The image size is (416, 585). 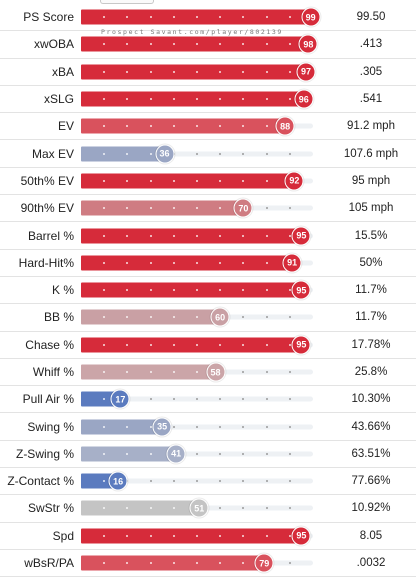 I want to click on stat-row-spd: Spd 95 8.05, so click(x=208, y=536).